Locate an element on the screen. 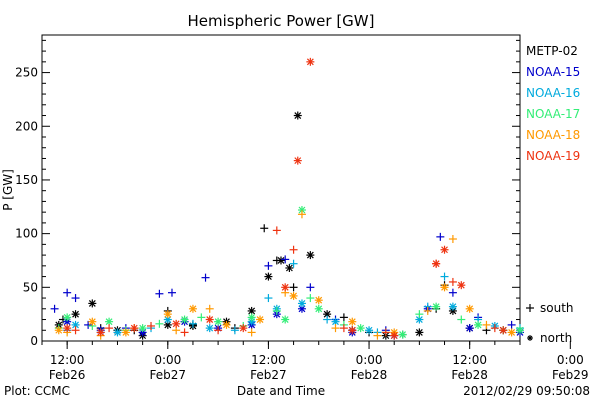 The image size is (600, 400). y-axis-label: P [GW] is located at coordinates (8, 190).